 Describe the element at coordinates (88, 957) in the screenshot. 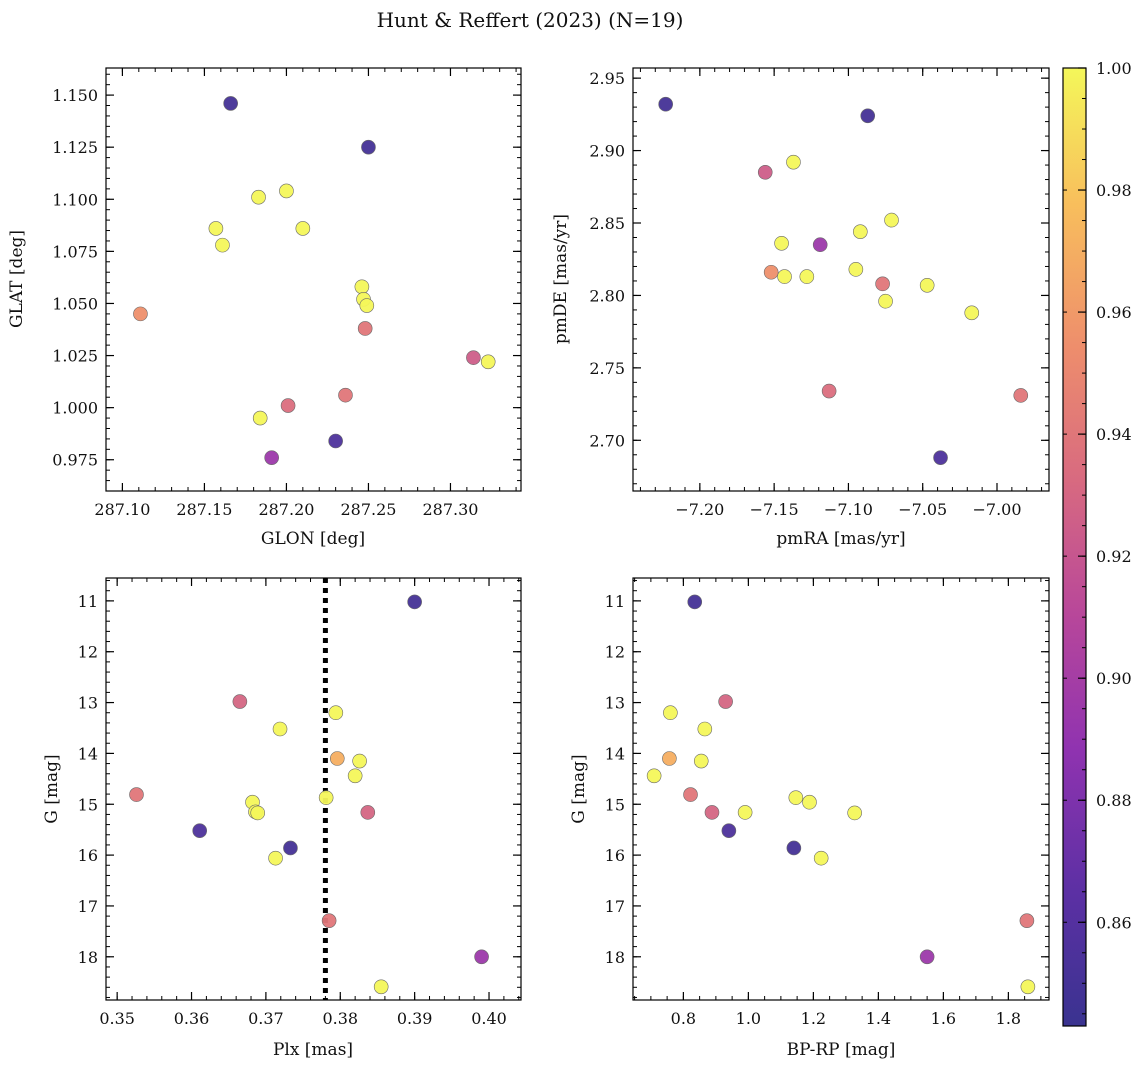

I see `y-tick-label-plx-g: 18` at that location.